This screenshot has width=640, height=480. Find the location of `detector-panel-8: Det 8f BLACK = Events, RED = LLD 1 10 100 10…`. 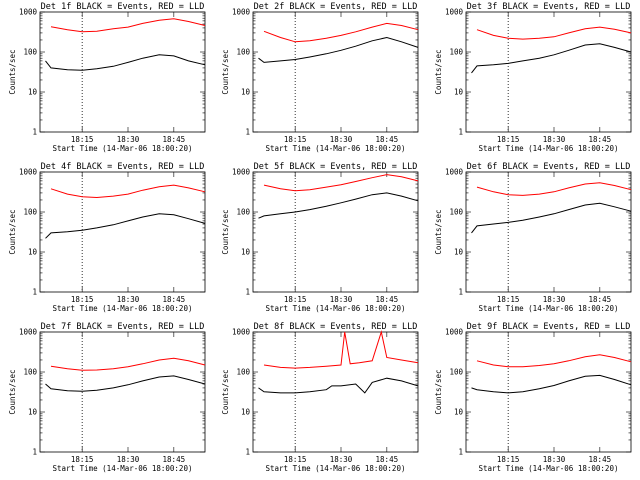

detector-panel-8: Det 8f BLACK = Events, RED = LLD 1 10 100 10… is located at coordinates (320, 397).